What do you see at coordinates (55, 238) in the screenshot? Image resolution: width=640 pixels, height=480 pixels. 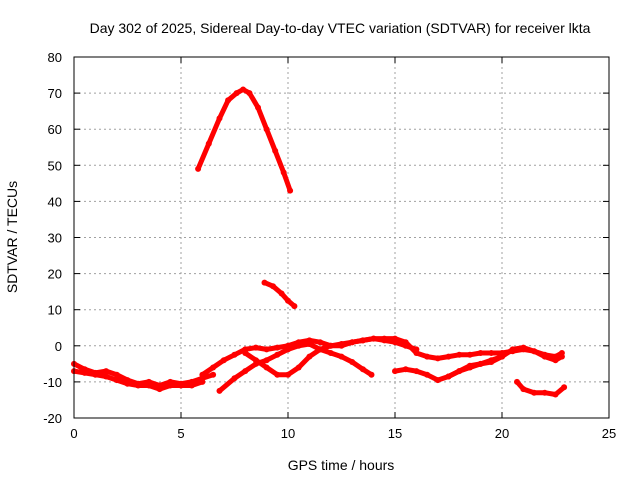 I see `y-tick-label: 30` at bounding box center [55, 238].